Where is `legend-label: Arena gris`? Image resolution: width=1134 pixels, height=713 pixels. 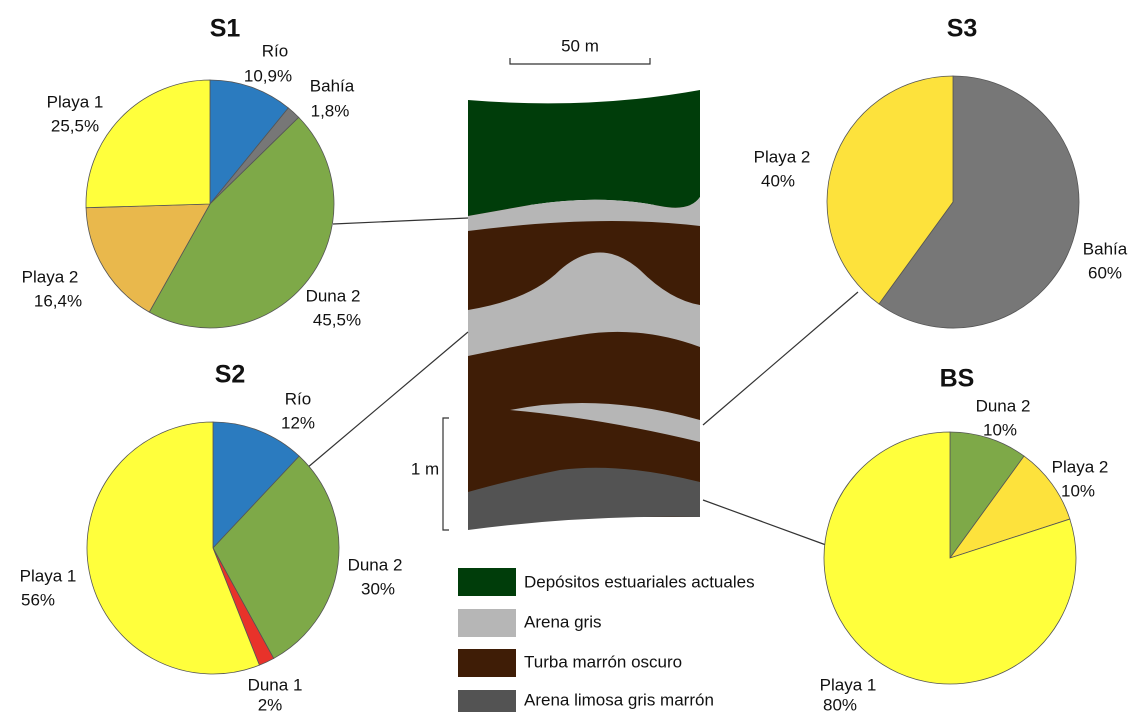
legend-label: Arena gris is located at coordinates (562, 621).